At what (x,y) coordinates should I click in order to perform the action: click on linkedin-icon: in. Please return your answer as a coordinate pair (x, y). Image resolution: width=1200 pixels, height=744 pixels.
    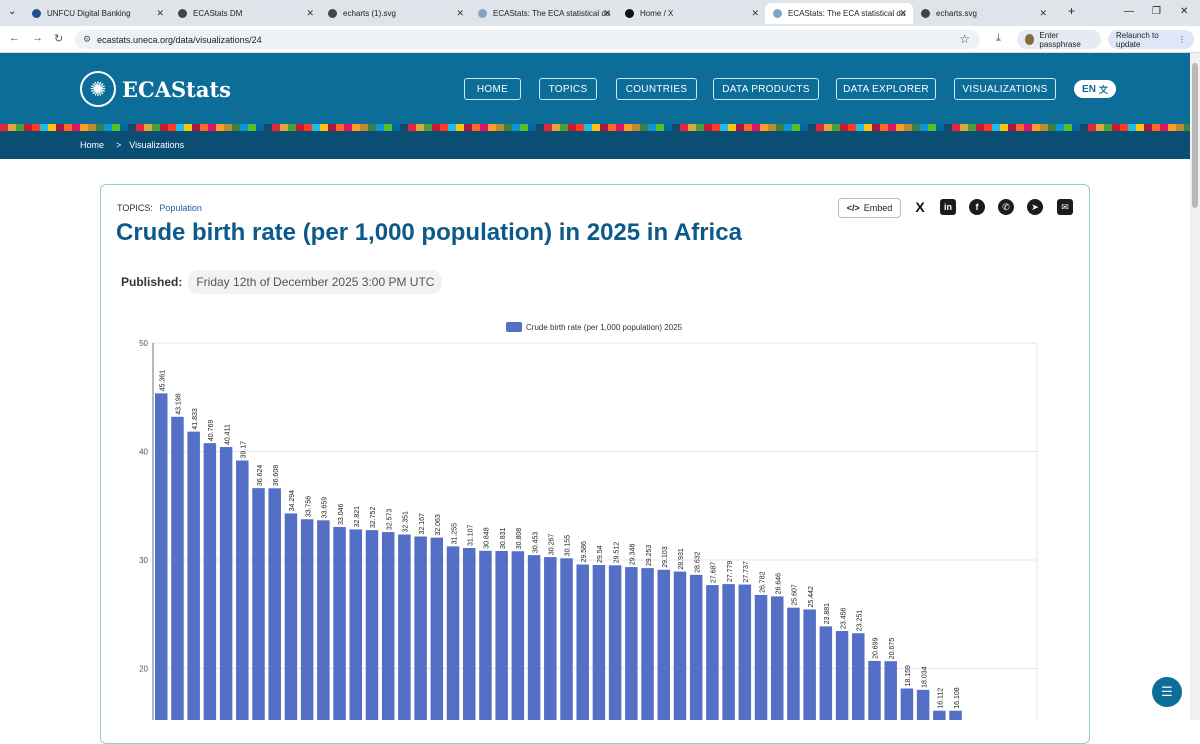
    Looking at the image, I should click on (948, 207).